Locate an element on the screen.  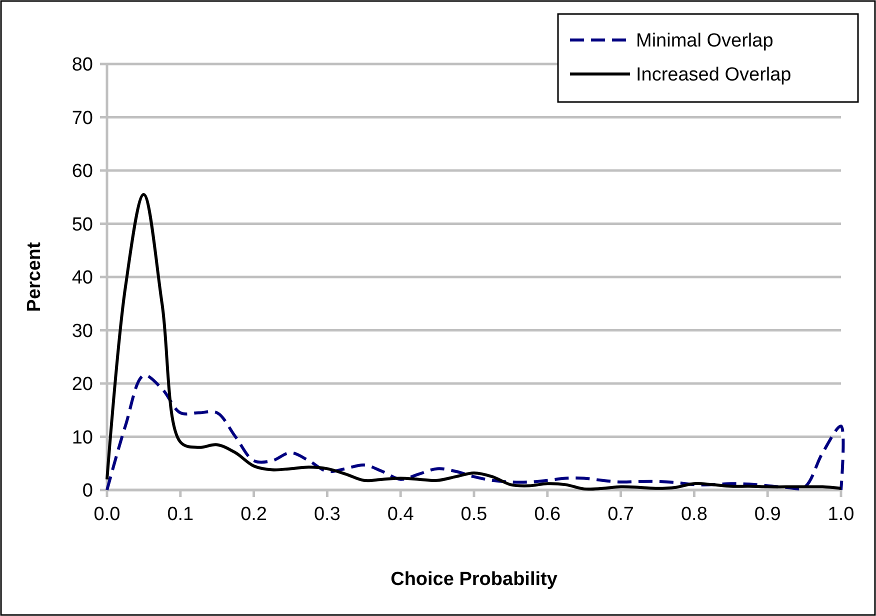
x-axis-title: Choice Probability is located at coordinates (474, 579).